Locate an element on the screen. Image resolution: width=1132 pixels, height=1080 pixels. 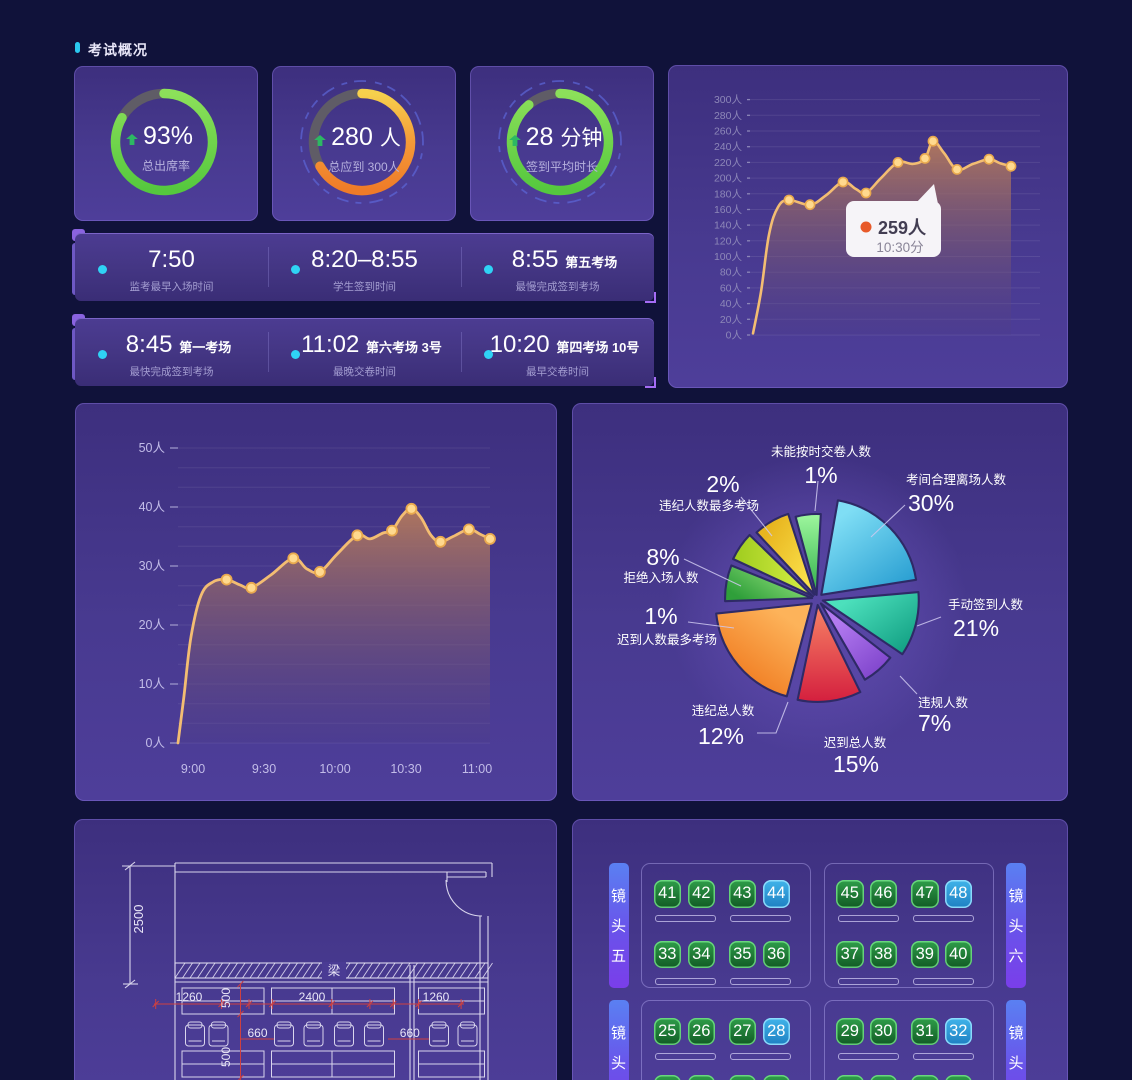
svg-text: 30人 is located at coordinates (152, 566).